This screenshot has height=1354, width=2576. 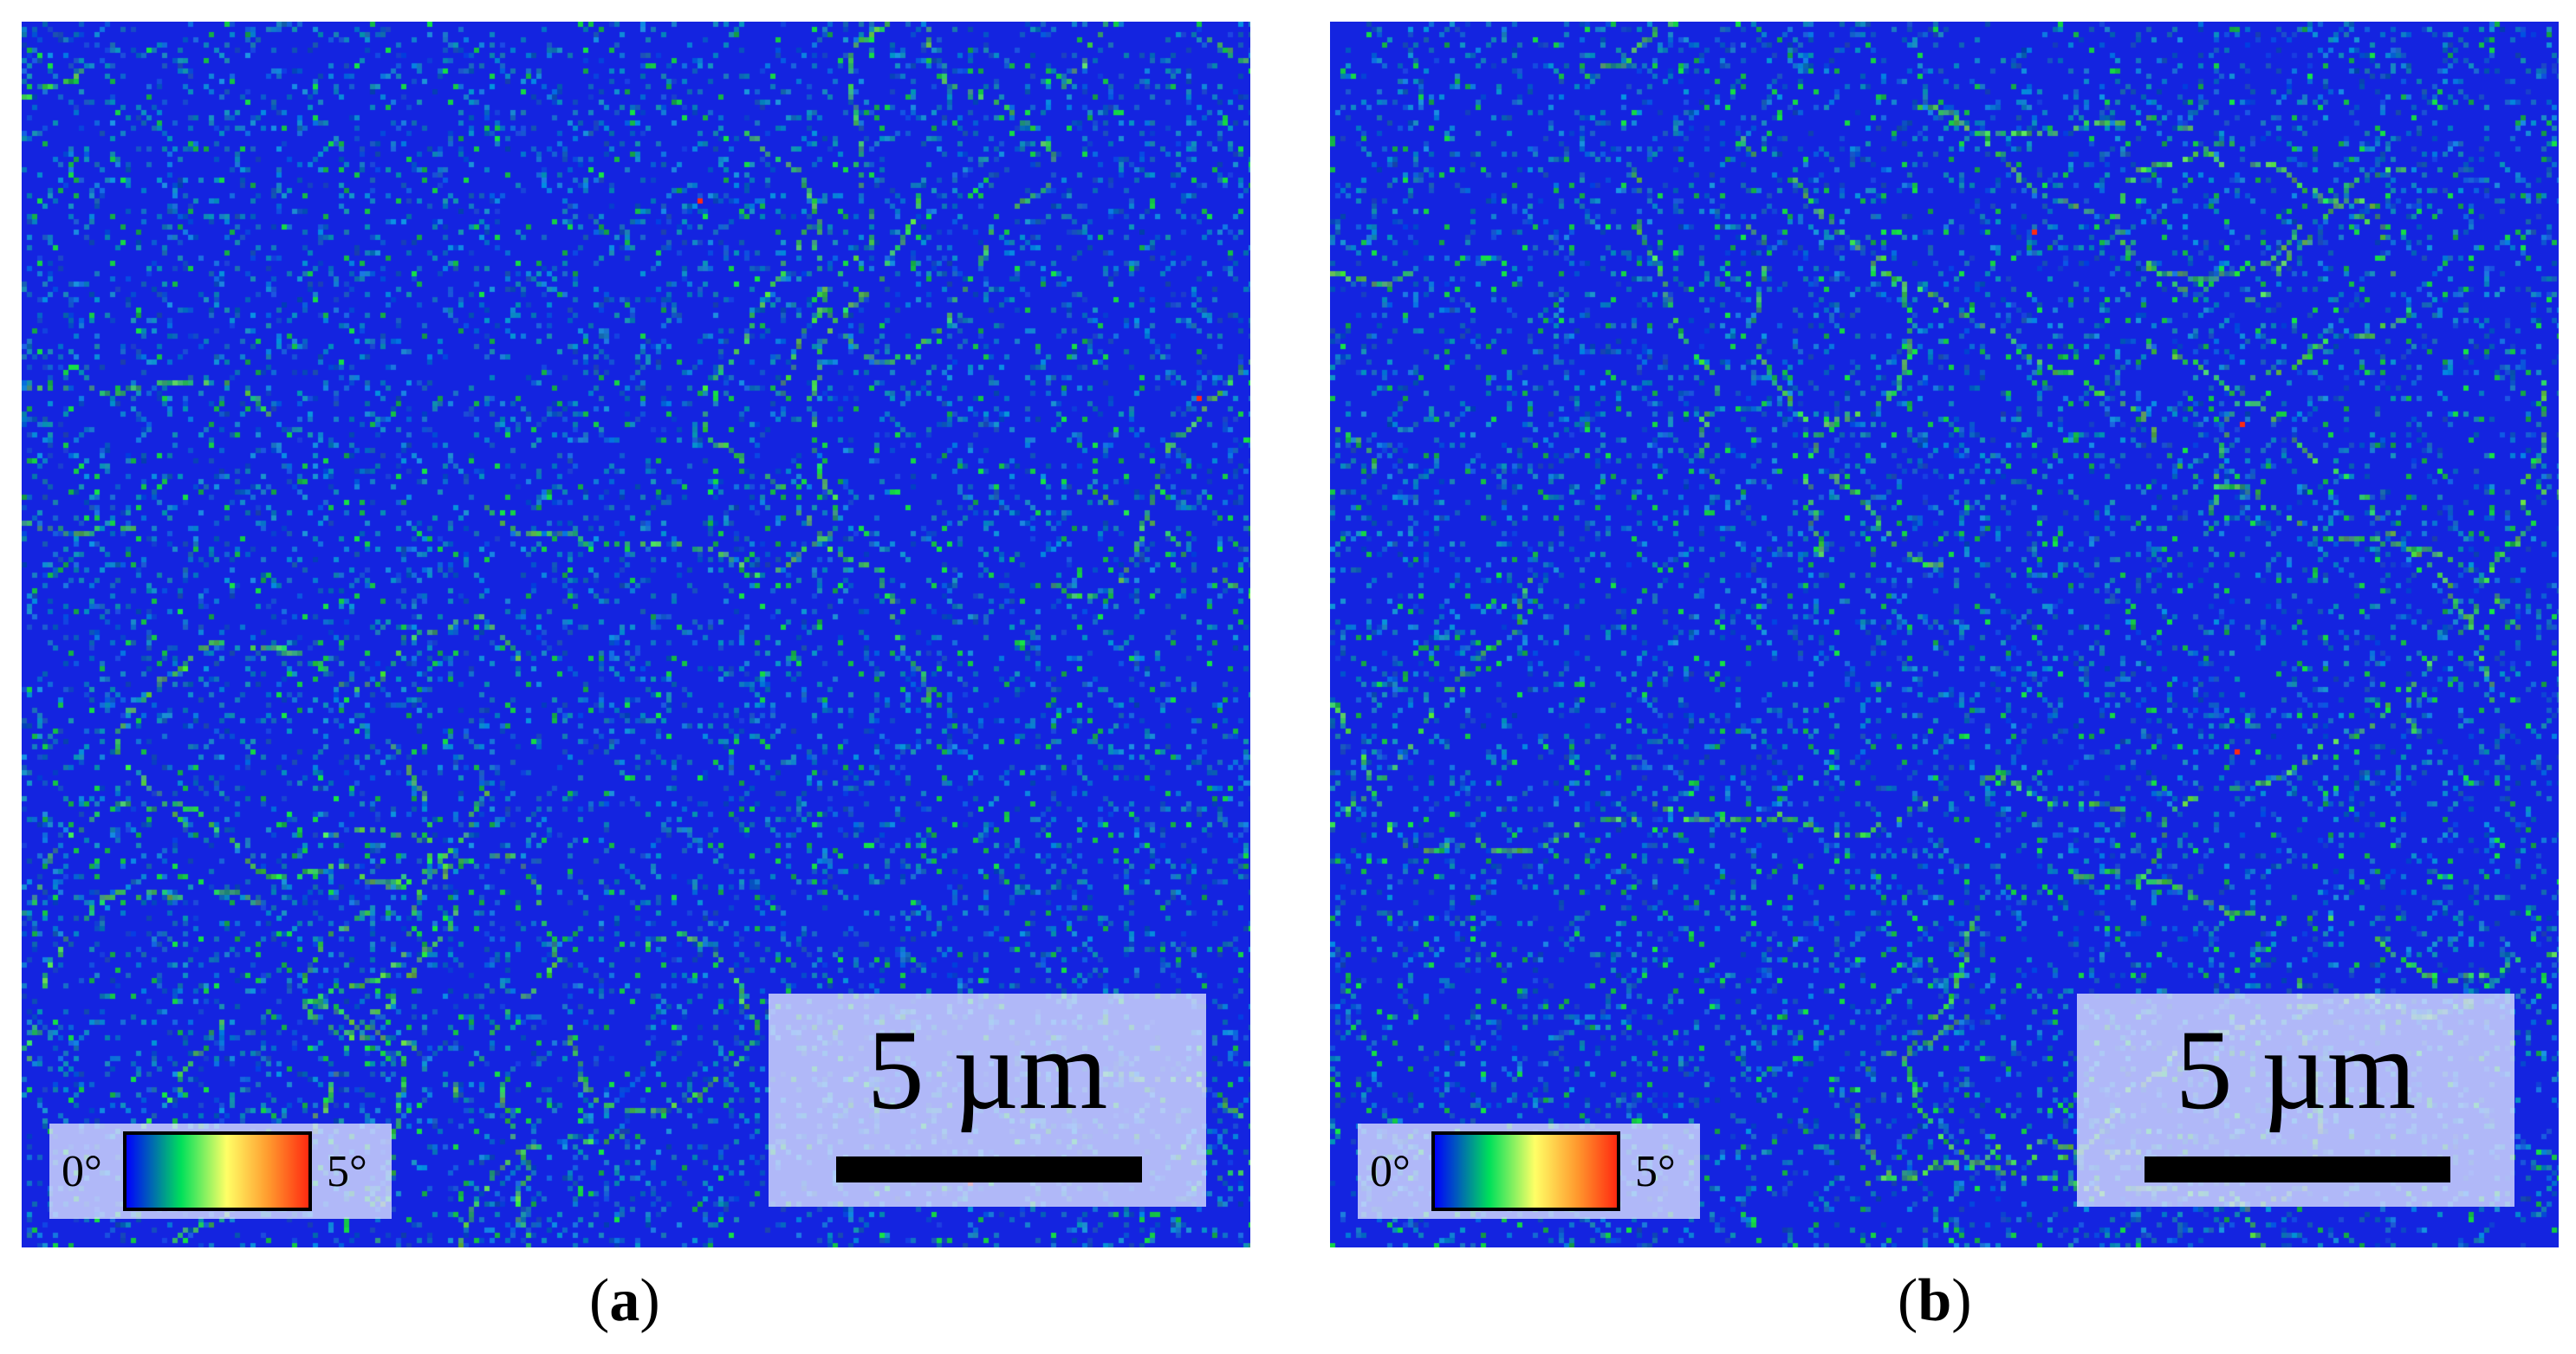 I want to click on panel-caption-b: (b), so click(x=1935, y=1301).